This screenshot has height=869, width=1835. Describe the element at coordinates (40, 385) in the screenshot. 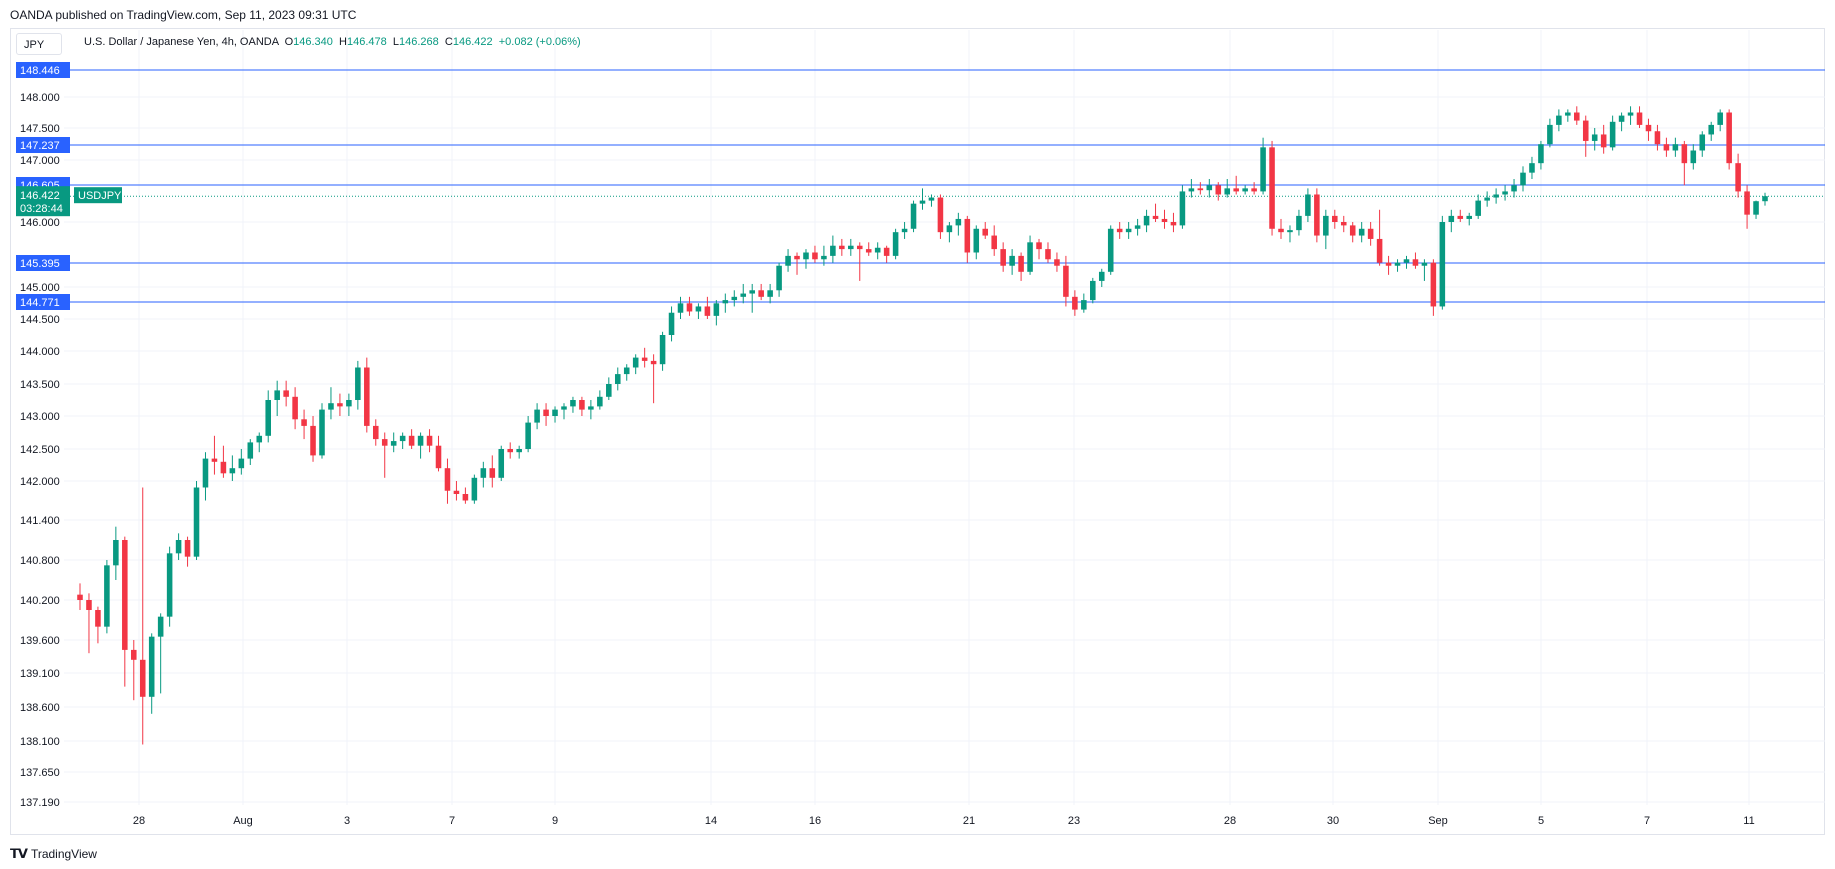

I see `y-tick-label: 143.500` at that location.